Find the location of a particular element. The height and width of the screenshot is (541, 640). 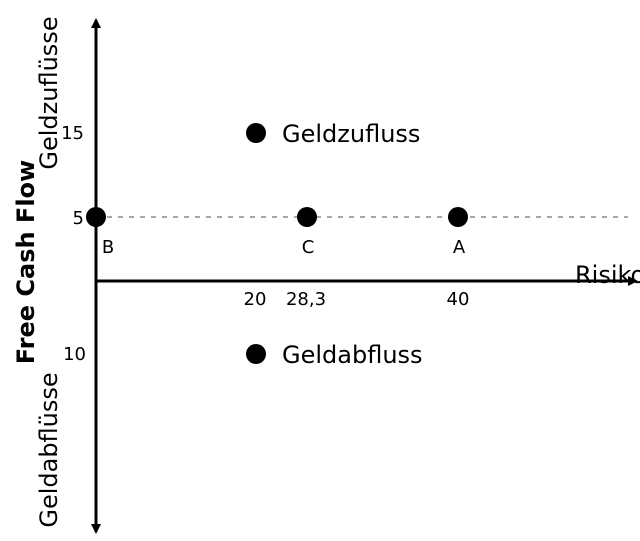

x-tick-label: 40 is located at coordinates (458, 299).